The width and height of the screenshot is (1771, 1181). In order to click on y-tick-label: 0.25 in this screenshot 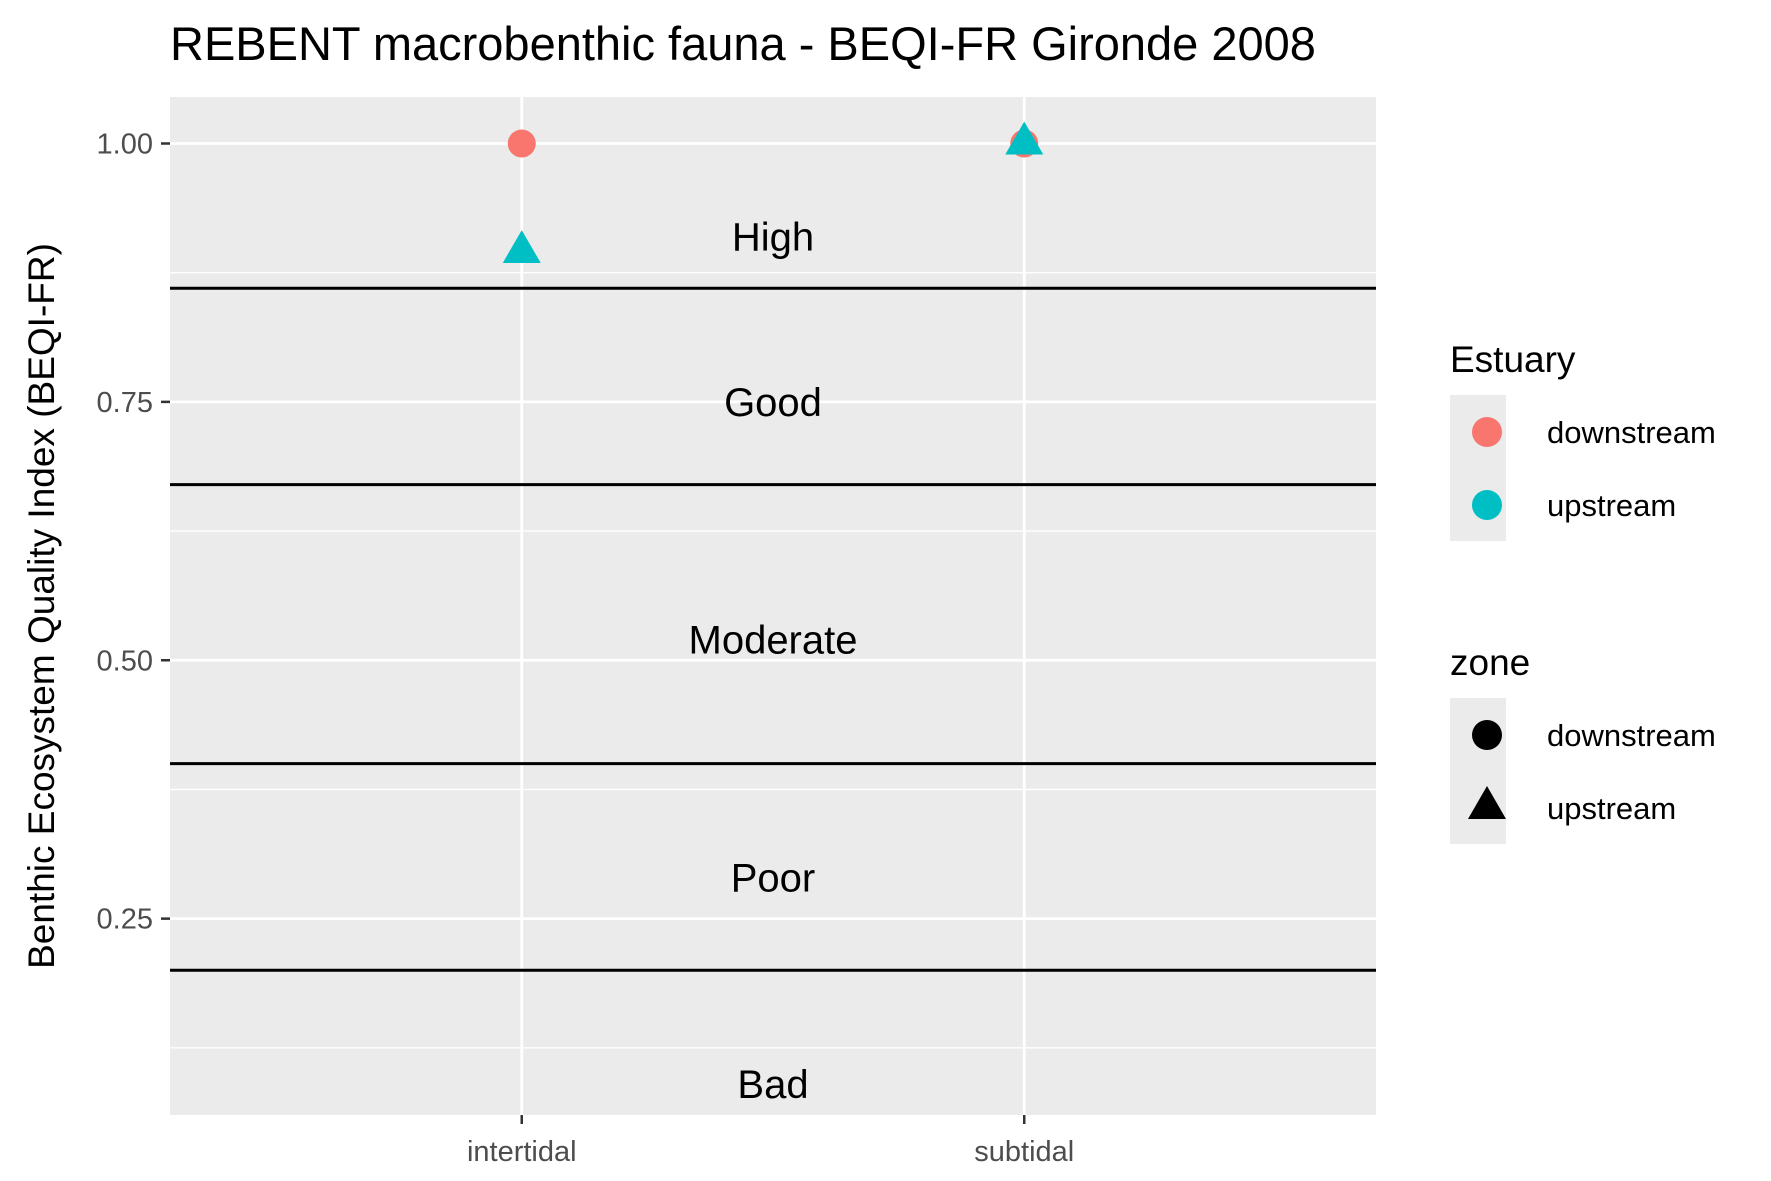, I will do `click(125, 920)`.